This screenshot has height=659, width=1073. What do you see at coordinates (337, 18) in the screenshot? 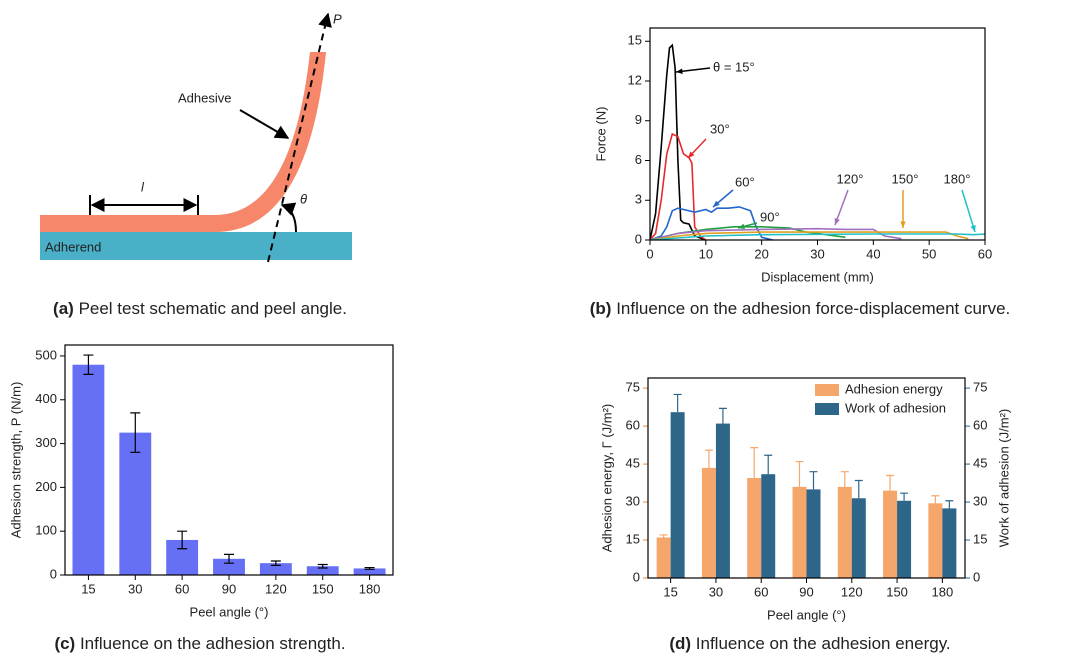
I see `force-label: P` at bounding box center [337, 18].